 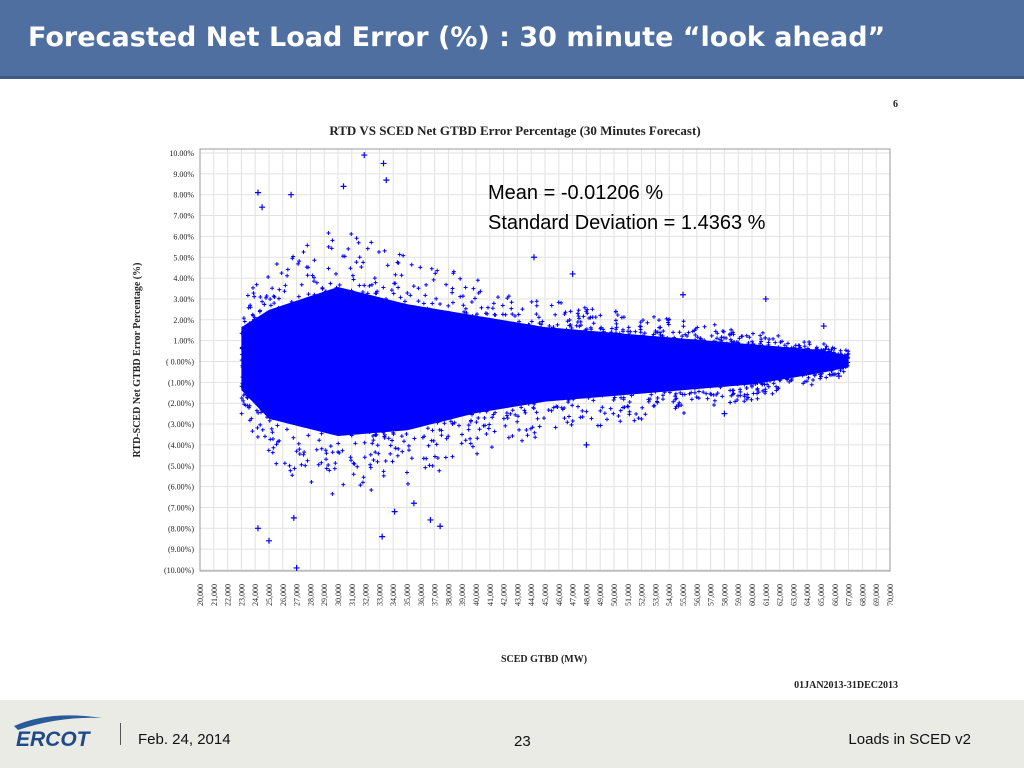 What do you see at coordinates (366, 595) in the screenshot?
I see `x-tick-label: 32,000` at bounding box center [366, 595].